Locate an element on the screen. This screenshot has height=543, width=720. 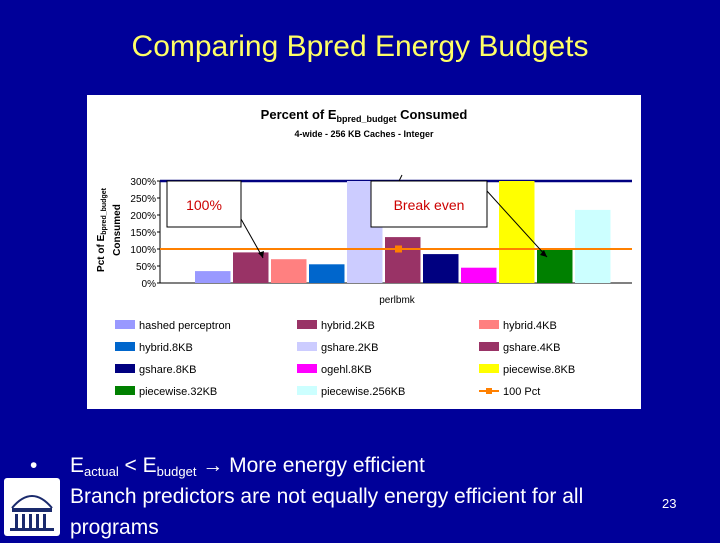
bullet-item-2-cont: programs is located at coordinates (370, 527).